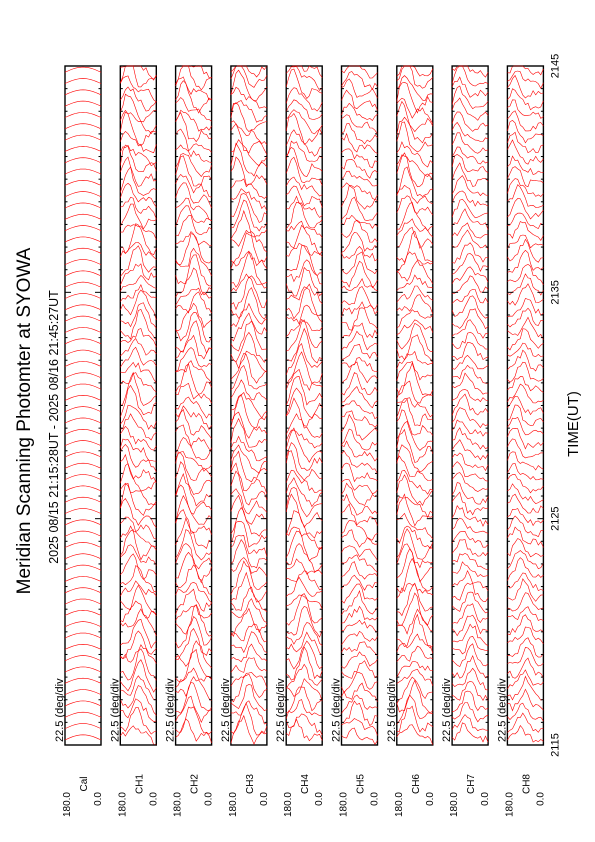 The width and height of the screenshot is (595, 842). I want to click on scan-traces, so click(138, 405).